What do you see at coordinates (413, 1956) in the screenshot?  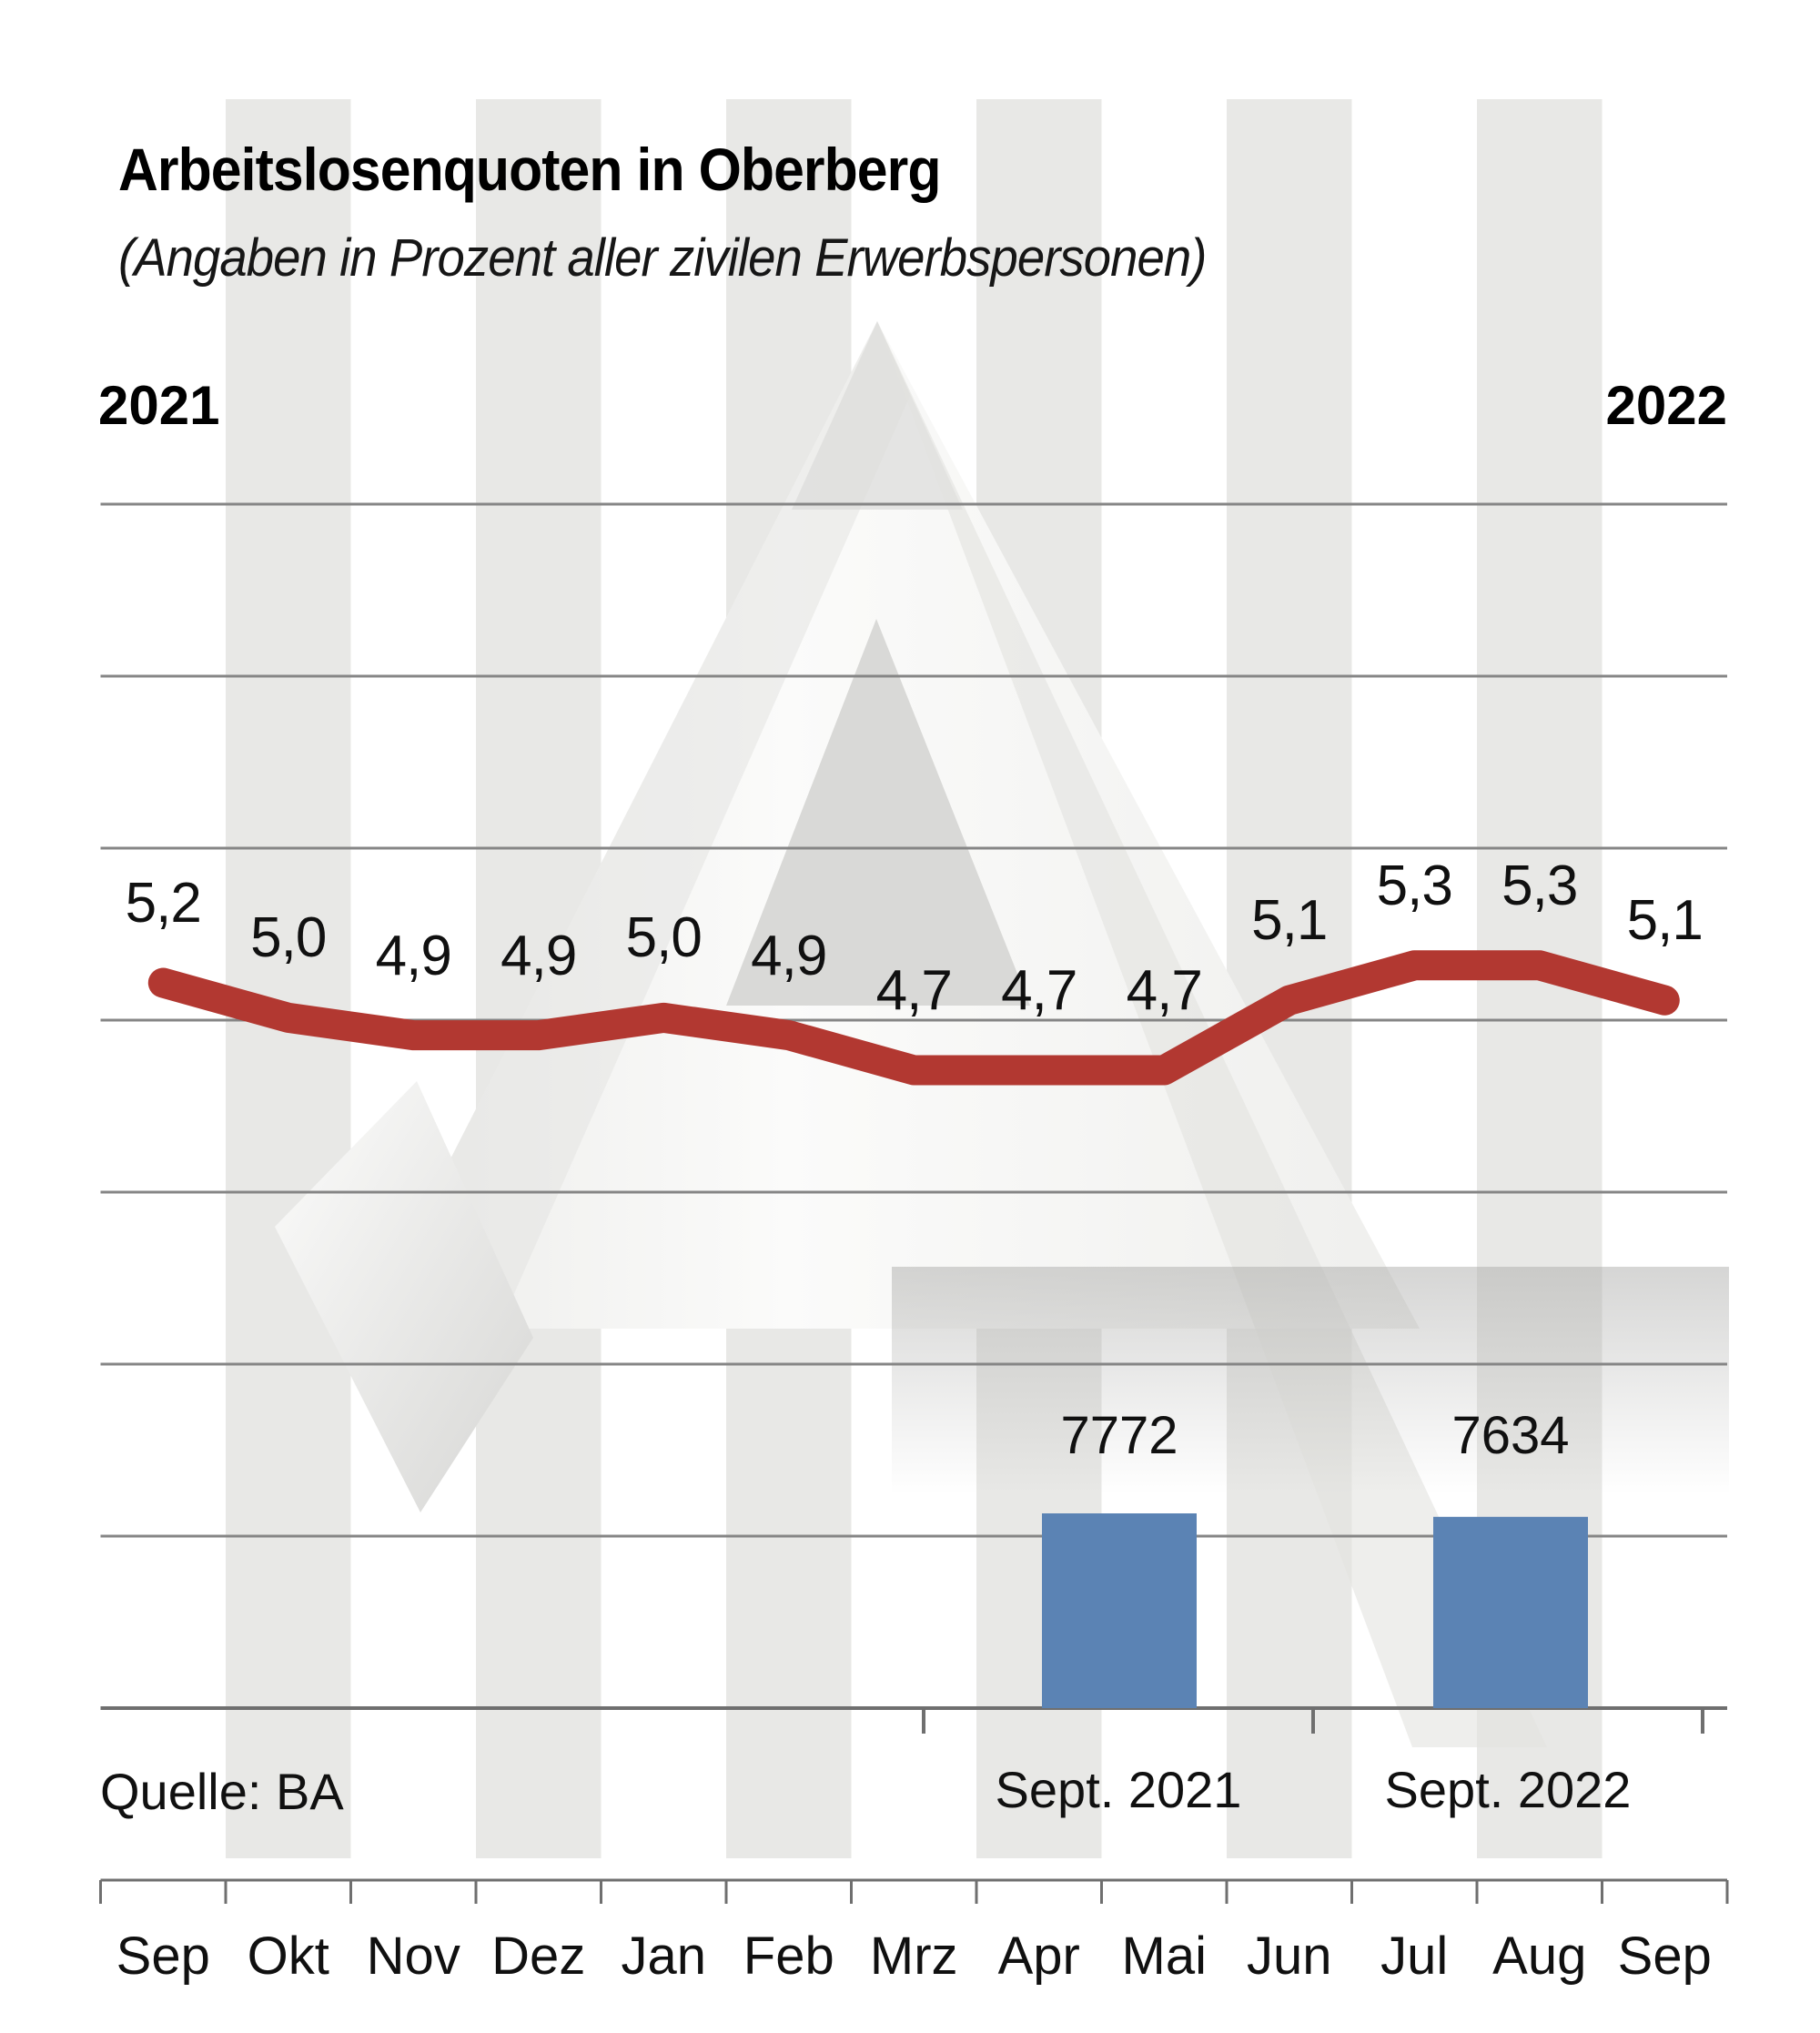 I see `month-tick-label: Nov` at bounding box center [413, 1956].